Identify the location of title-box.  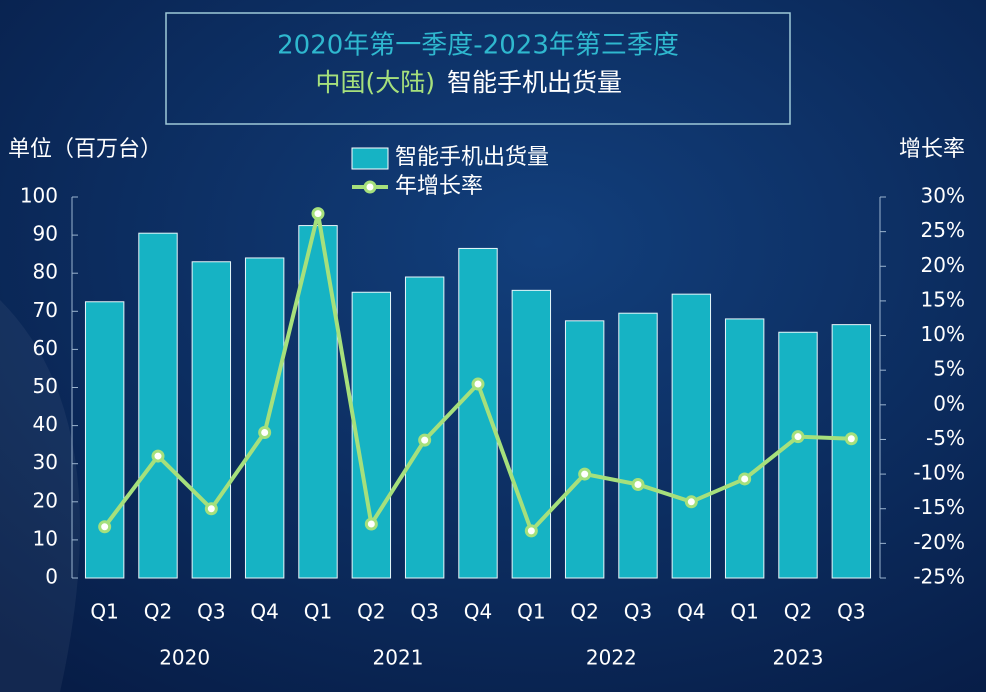
(478, 68).